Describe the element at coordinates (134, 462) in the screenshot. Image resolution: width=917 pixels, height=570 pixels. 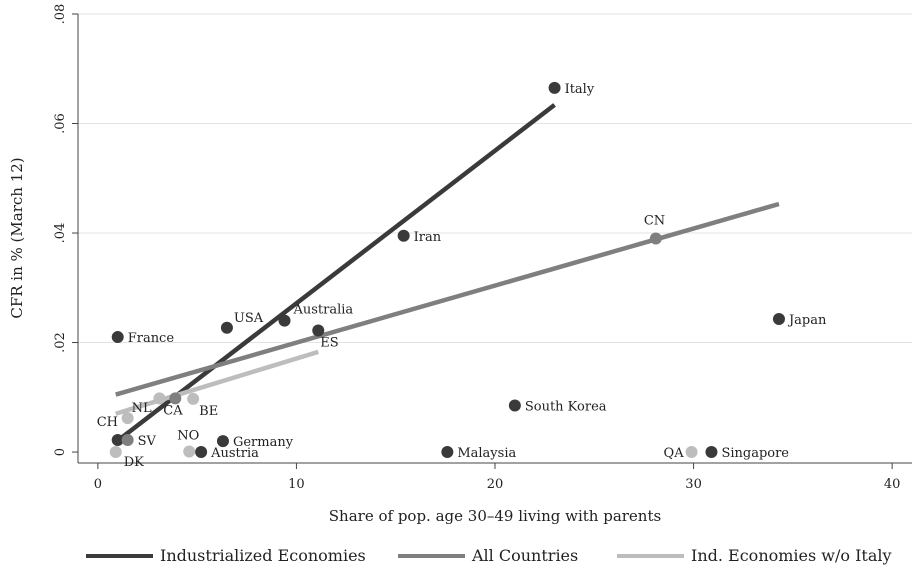
I see `point-label: DK` at that location.